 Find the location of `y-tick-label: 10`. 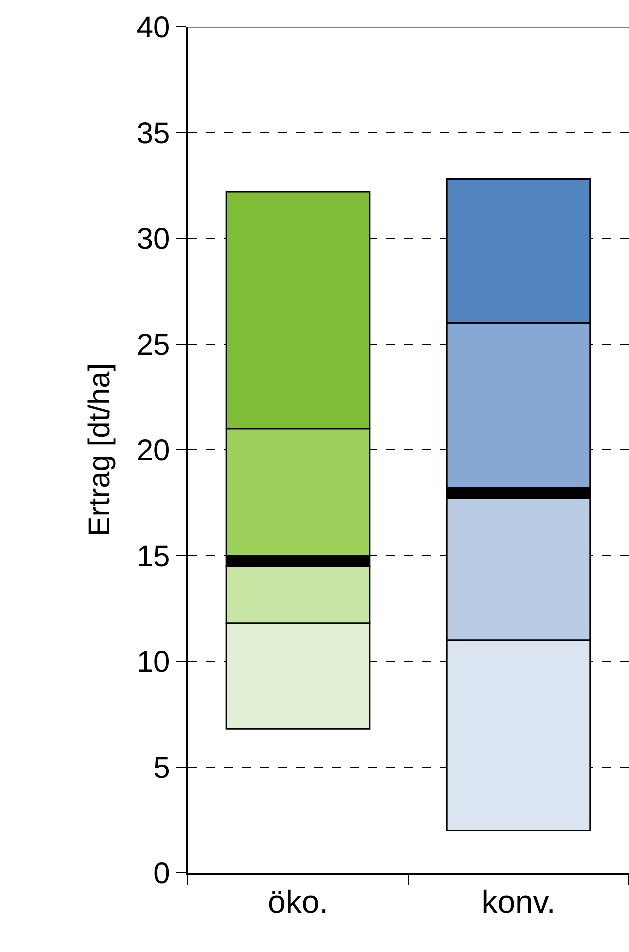

y-tick-label: 10 is located at coordinates (153, 662).